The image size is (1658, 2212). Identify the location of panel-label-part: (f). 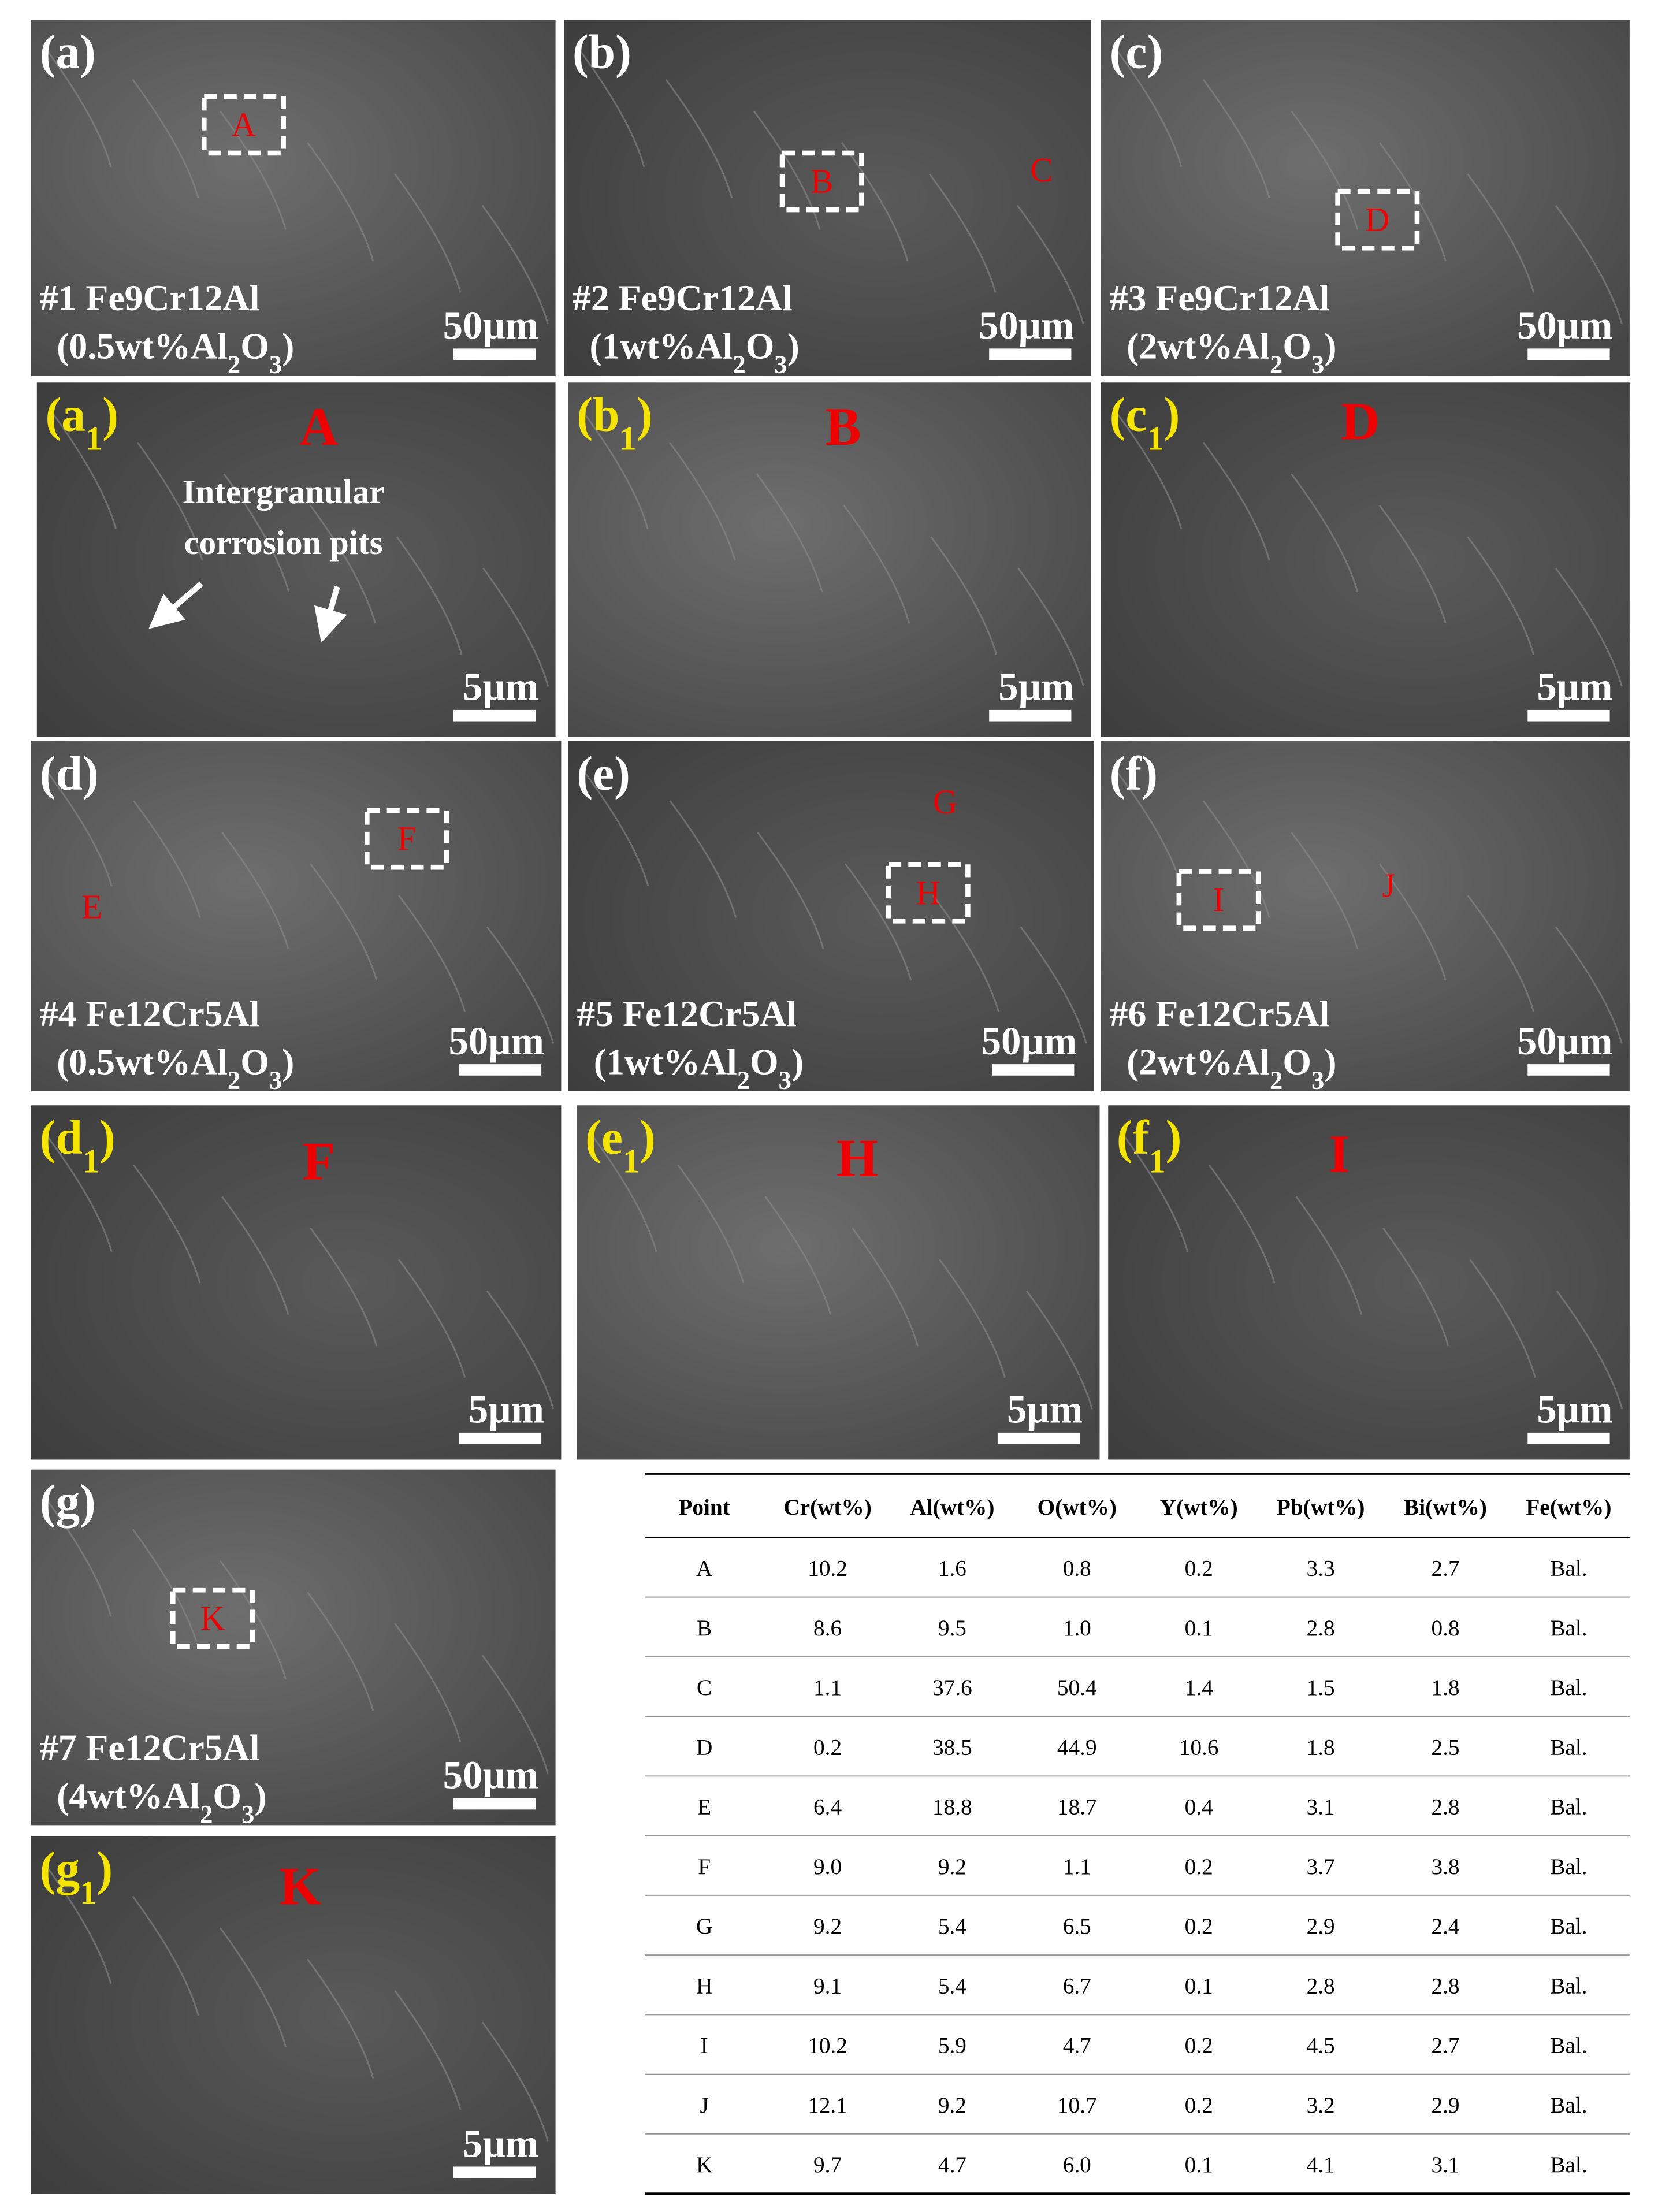
(1134, 773).